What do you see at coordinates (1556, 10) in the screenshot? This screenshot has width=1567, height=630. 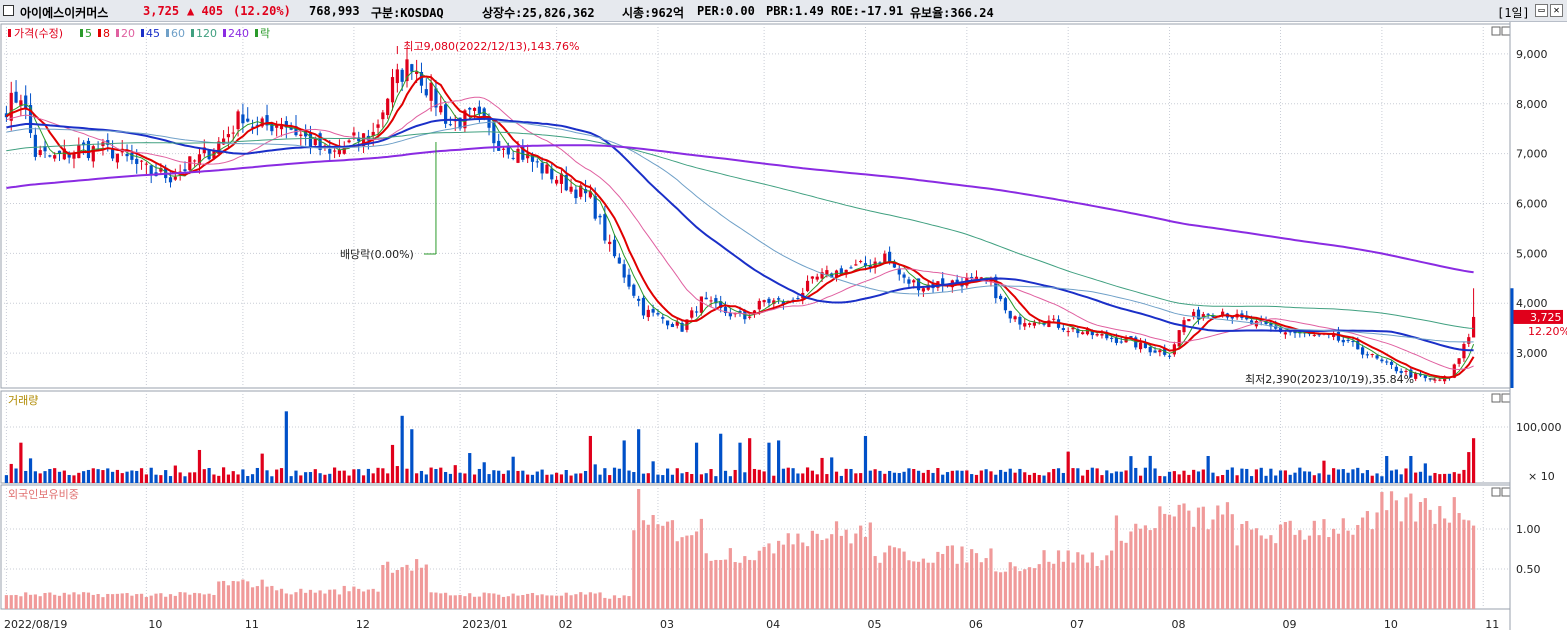 I see `close-icon: ✕` at bounding box center [1556, 10].